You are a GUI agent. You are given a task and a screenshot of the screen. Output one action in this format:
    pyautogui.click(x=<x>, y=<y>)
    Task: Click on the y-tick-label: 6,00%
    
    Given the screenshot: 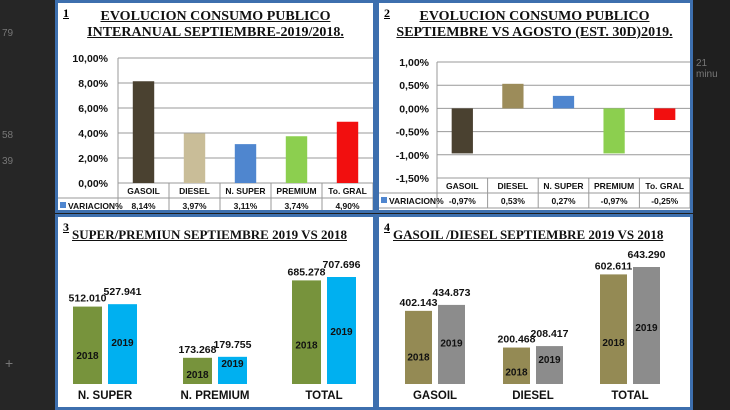 What is the action you would take?
    pyautogui.click(x=93, y=109)
    